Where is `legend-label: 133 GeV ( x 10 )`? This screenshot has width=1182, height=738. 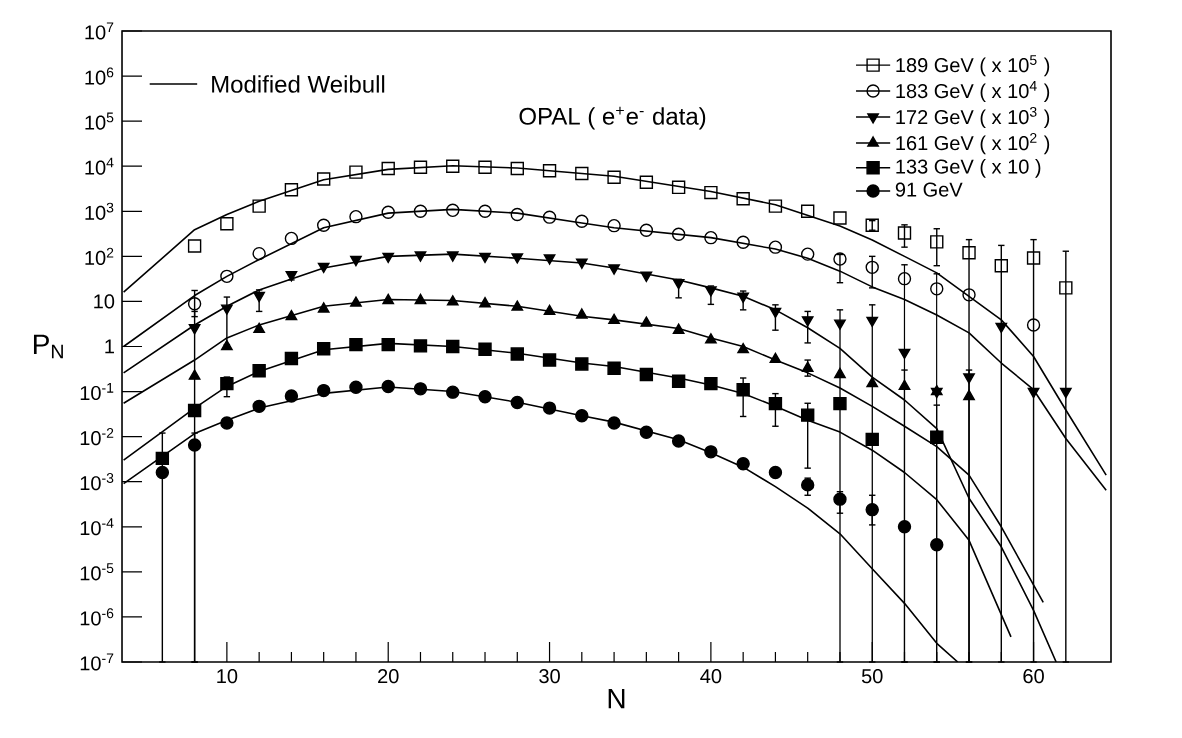
legend-label: 133 GeV ( x 10 ) is located at coordinates (968, 168).